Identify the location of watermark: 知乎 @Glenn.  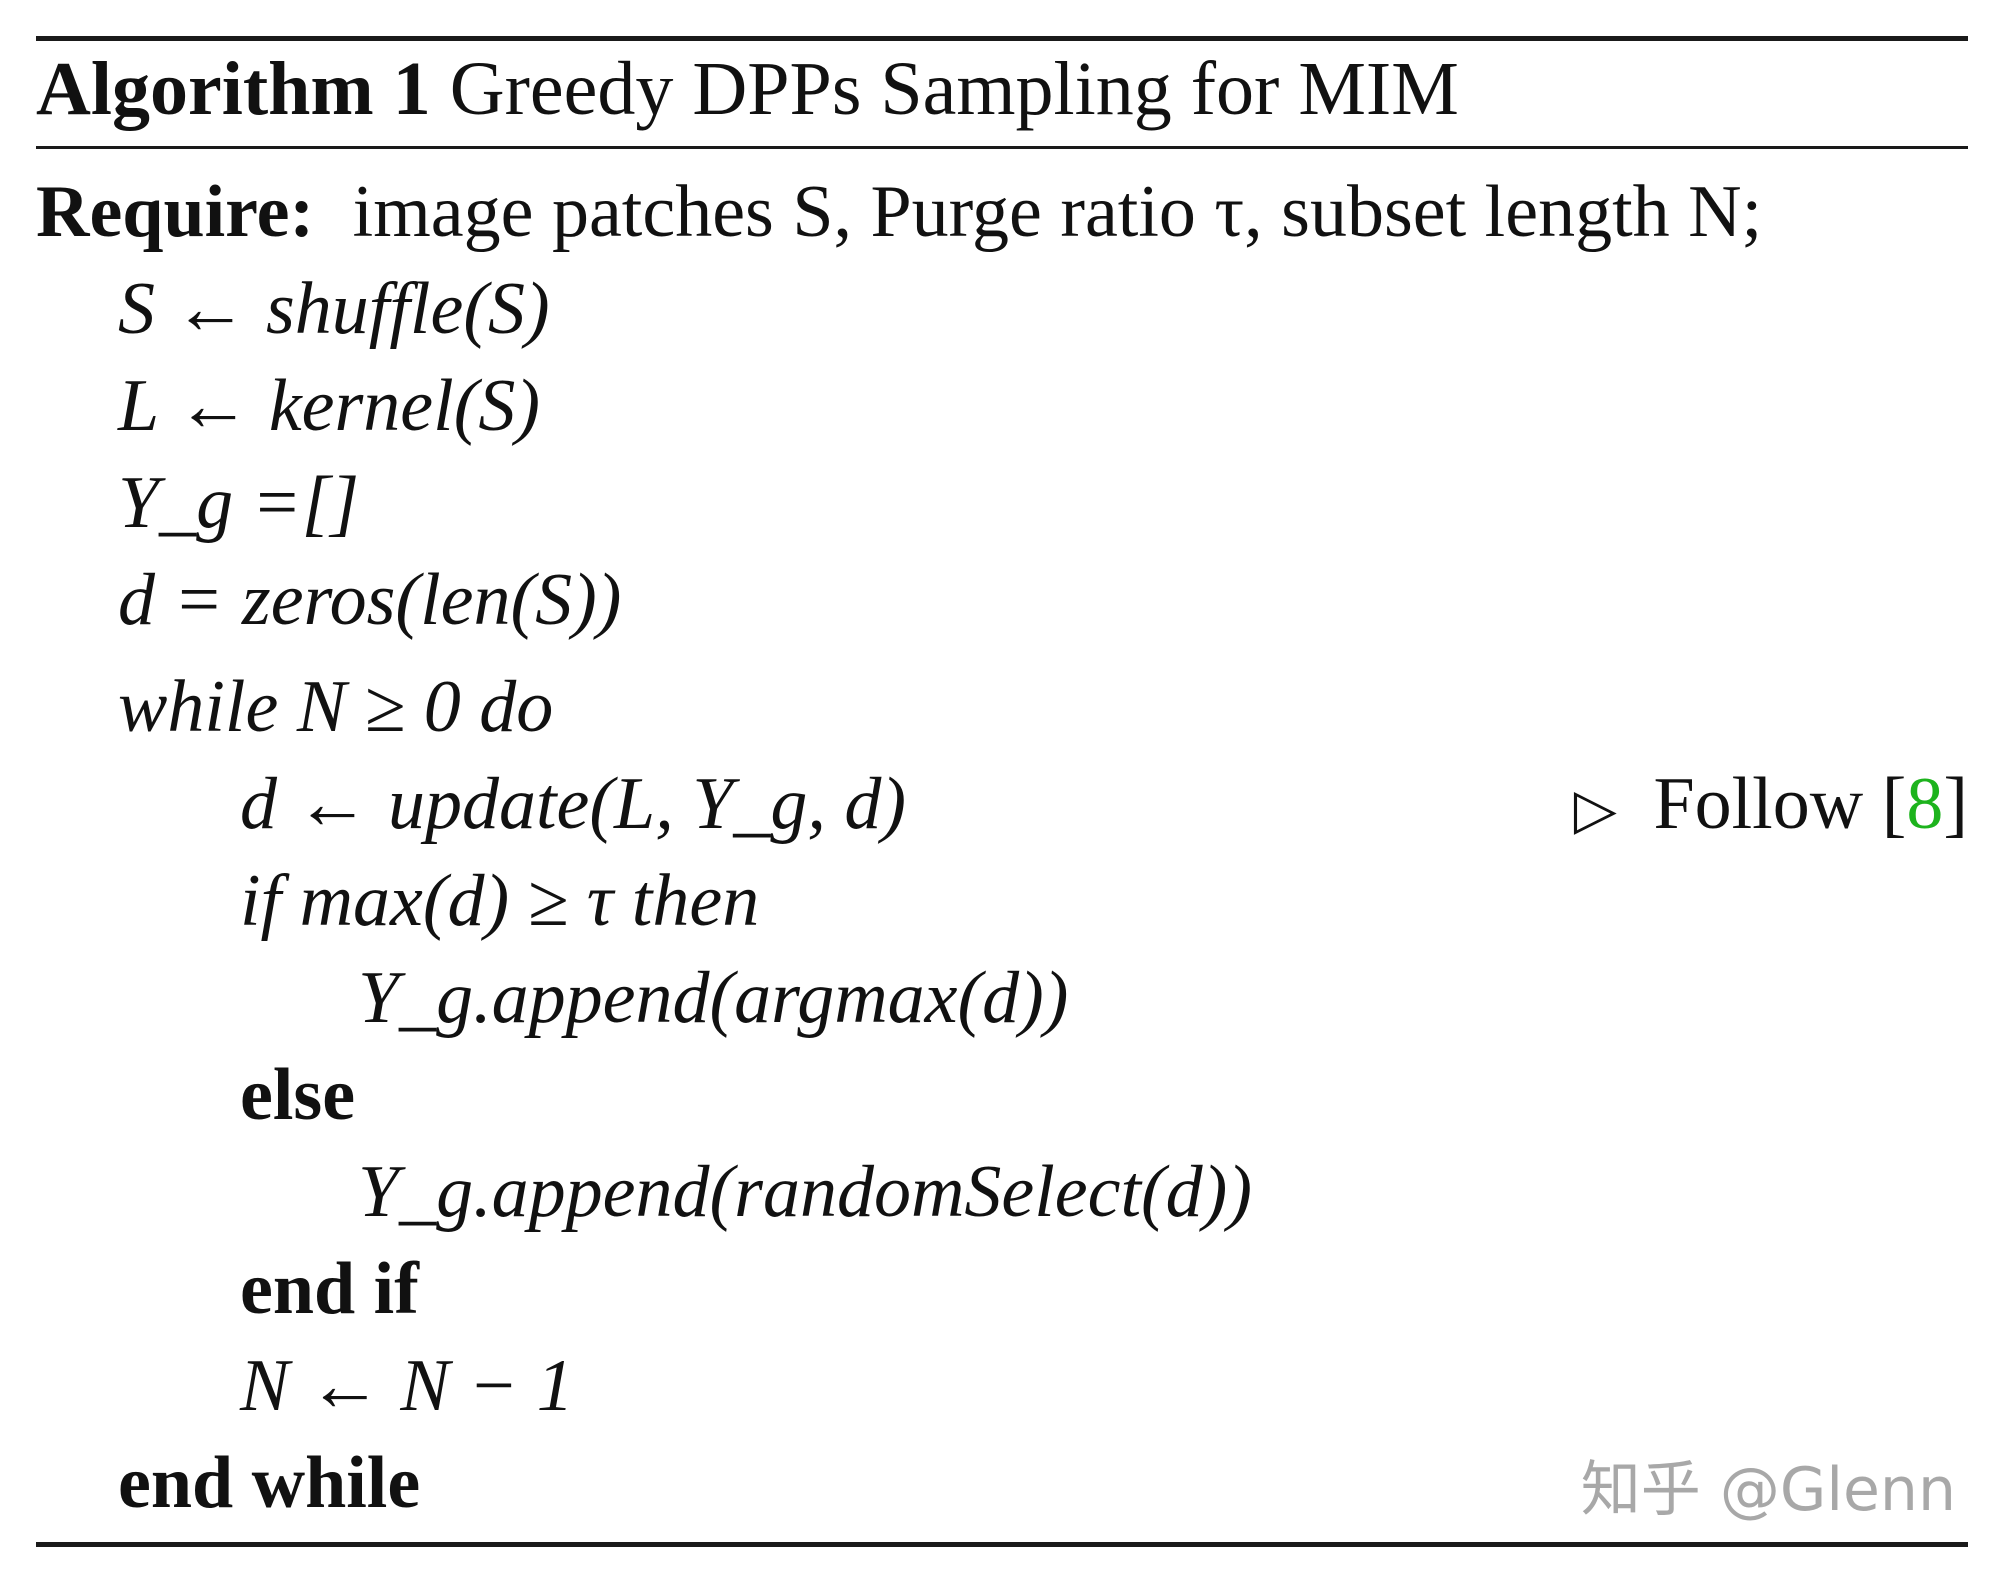
(1768, 1490).